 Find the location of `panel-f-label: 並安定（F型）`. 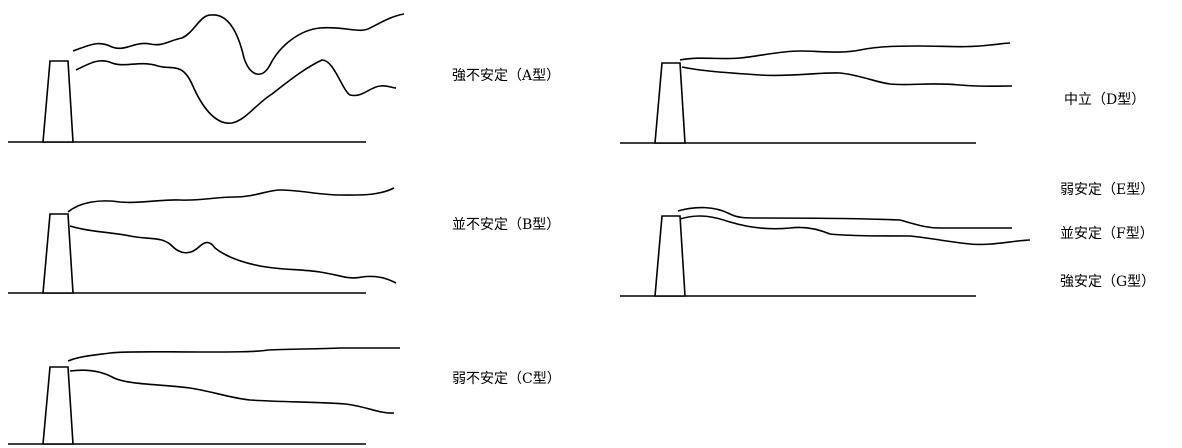

panel-f-label: 並安定（F型） is located at coordinates (1107, 234).